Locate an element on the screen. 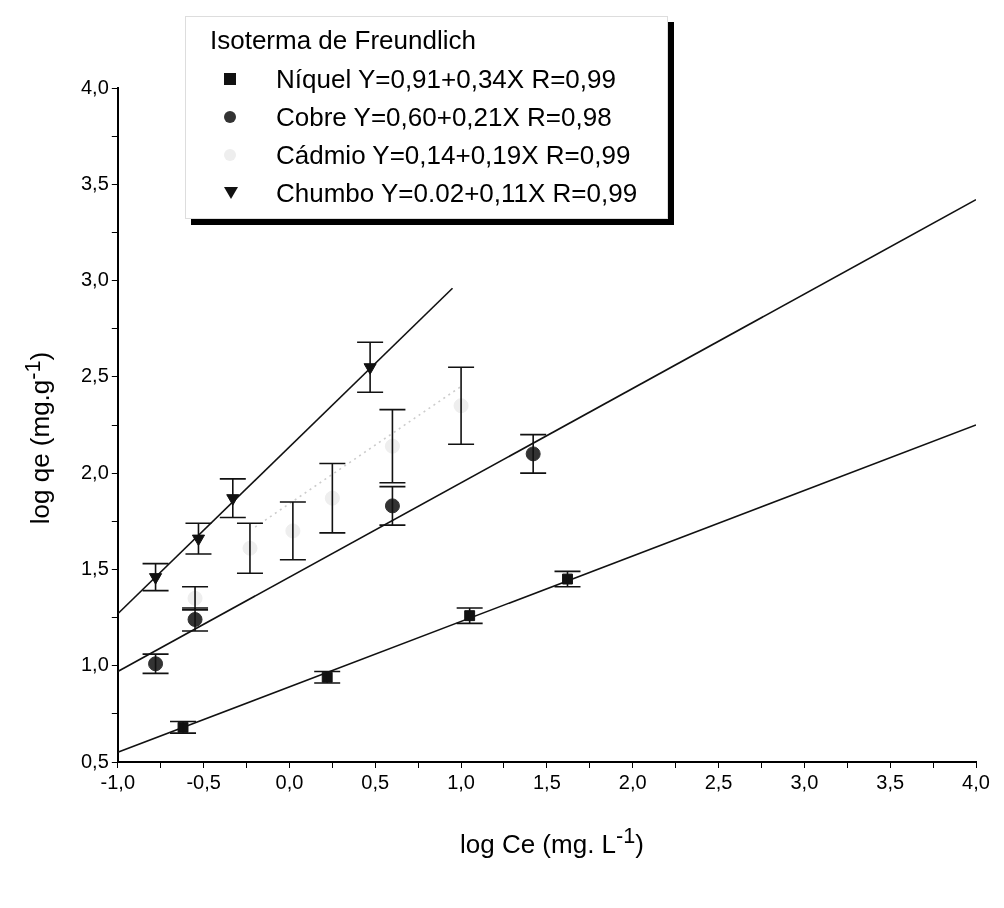  x-tick-label: 1,0 is located at coordinates (461, 781).